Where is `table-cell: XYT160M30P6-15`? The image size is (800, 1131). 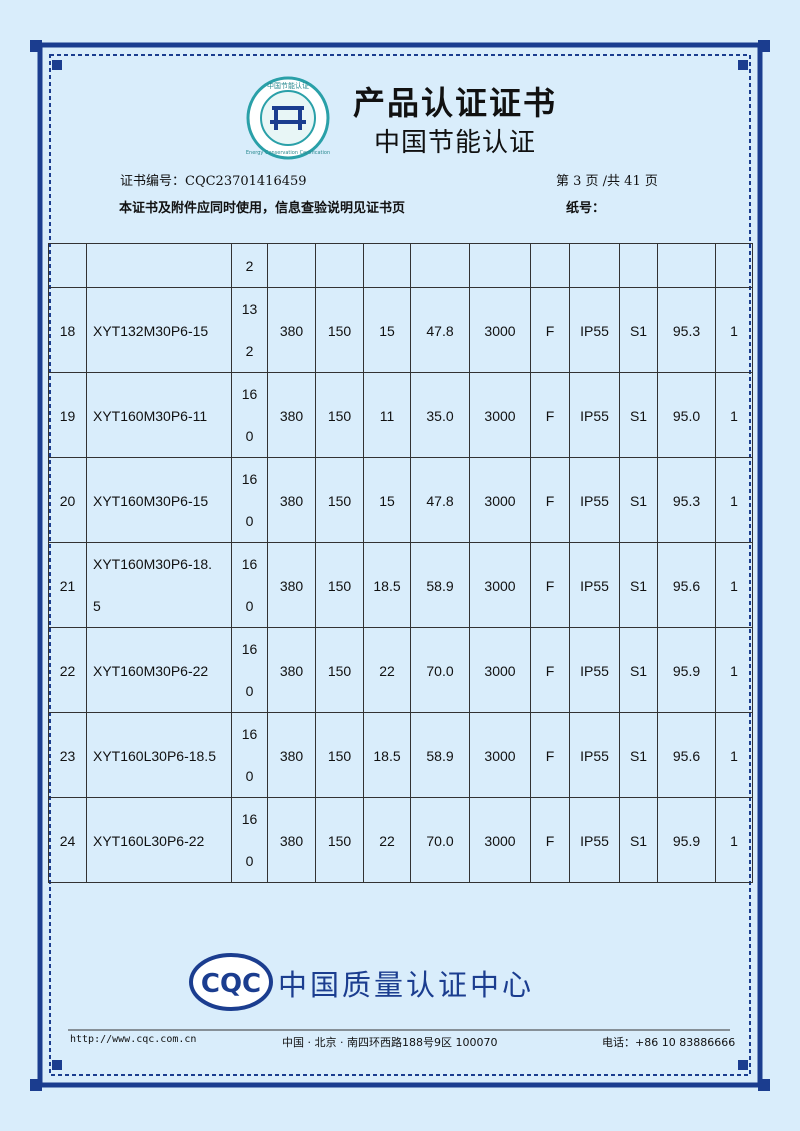
table-cell: XYT160M30P6-15 is located at coordinates (159, 500).